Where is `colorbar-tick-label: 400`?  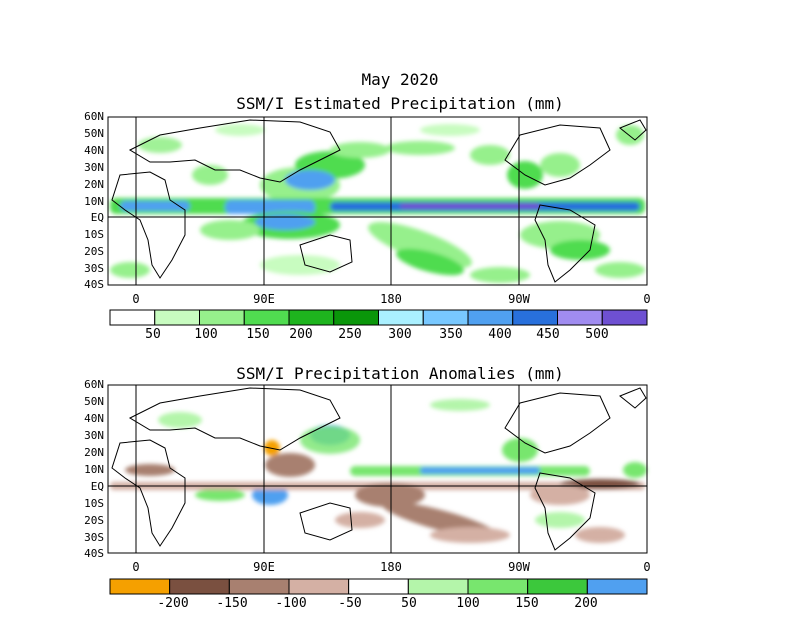
colorbar-tick-label: 400 is located at coordinates (500, 334).